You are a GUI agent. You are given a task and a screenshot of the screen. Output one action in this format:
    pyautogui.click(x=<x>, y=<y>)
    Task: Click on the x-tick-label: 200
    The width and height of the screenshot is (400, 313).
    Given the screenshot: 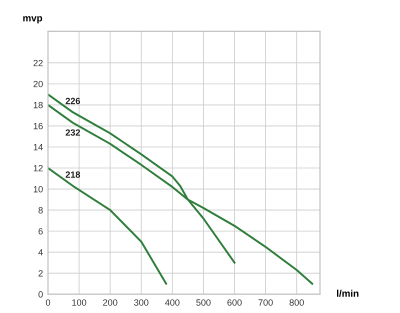 What is the action you would take?
    pyautogui.click(x=110, y=302)
    